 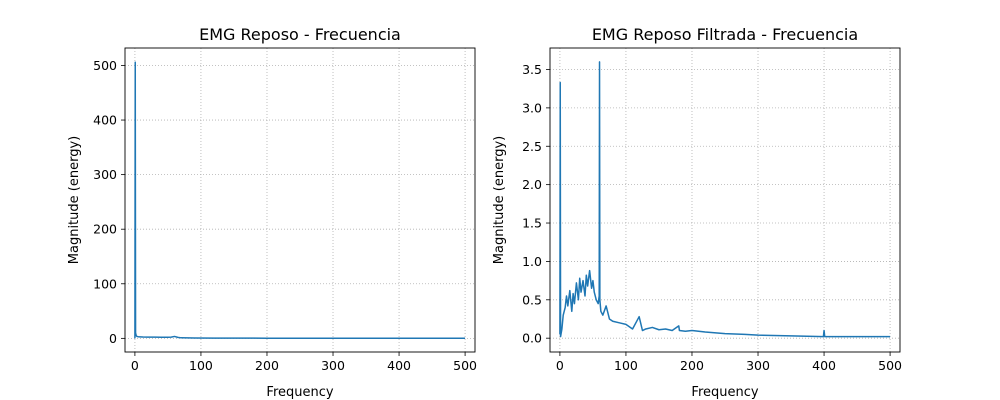 What do you see at coordinates (105, 283) in the screenshot?
I see `y-tick-label: 100` at bounding box center [105, 283].